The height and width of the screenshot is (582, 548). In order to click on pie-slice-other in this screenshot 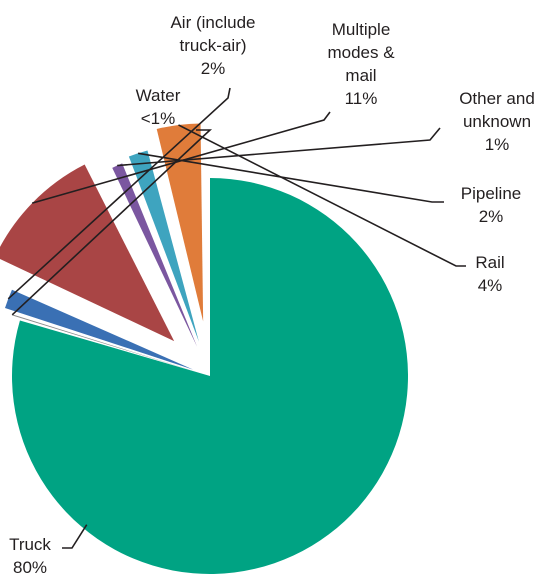, I will do `click(155, 255)`.